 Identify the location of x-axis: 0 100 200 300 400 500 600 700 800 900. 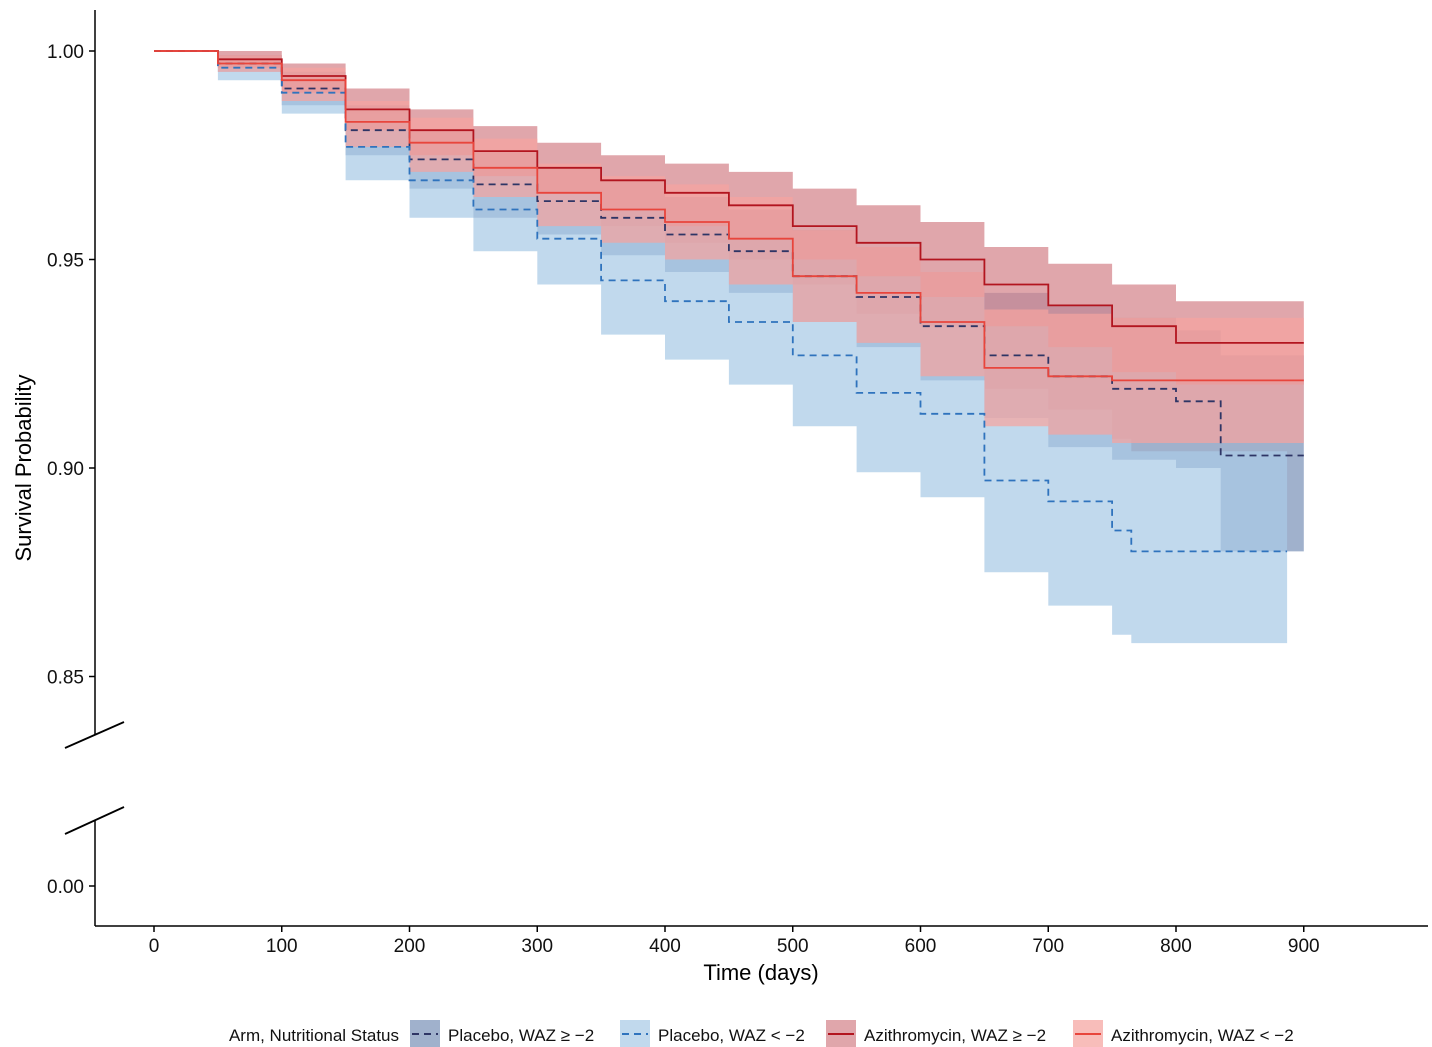
(761, 941).